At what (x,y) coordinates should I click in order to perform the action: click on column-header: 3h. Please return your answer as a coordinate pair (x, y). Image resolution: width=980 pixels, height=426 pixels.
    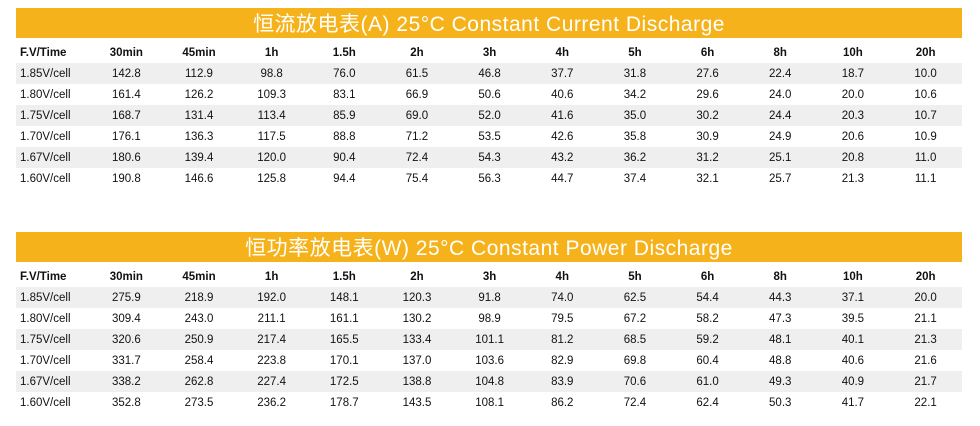
    Looking at the image, I should click on (489, 52).